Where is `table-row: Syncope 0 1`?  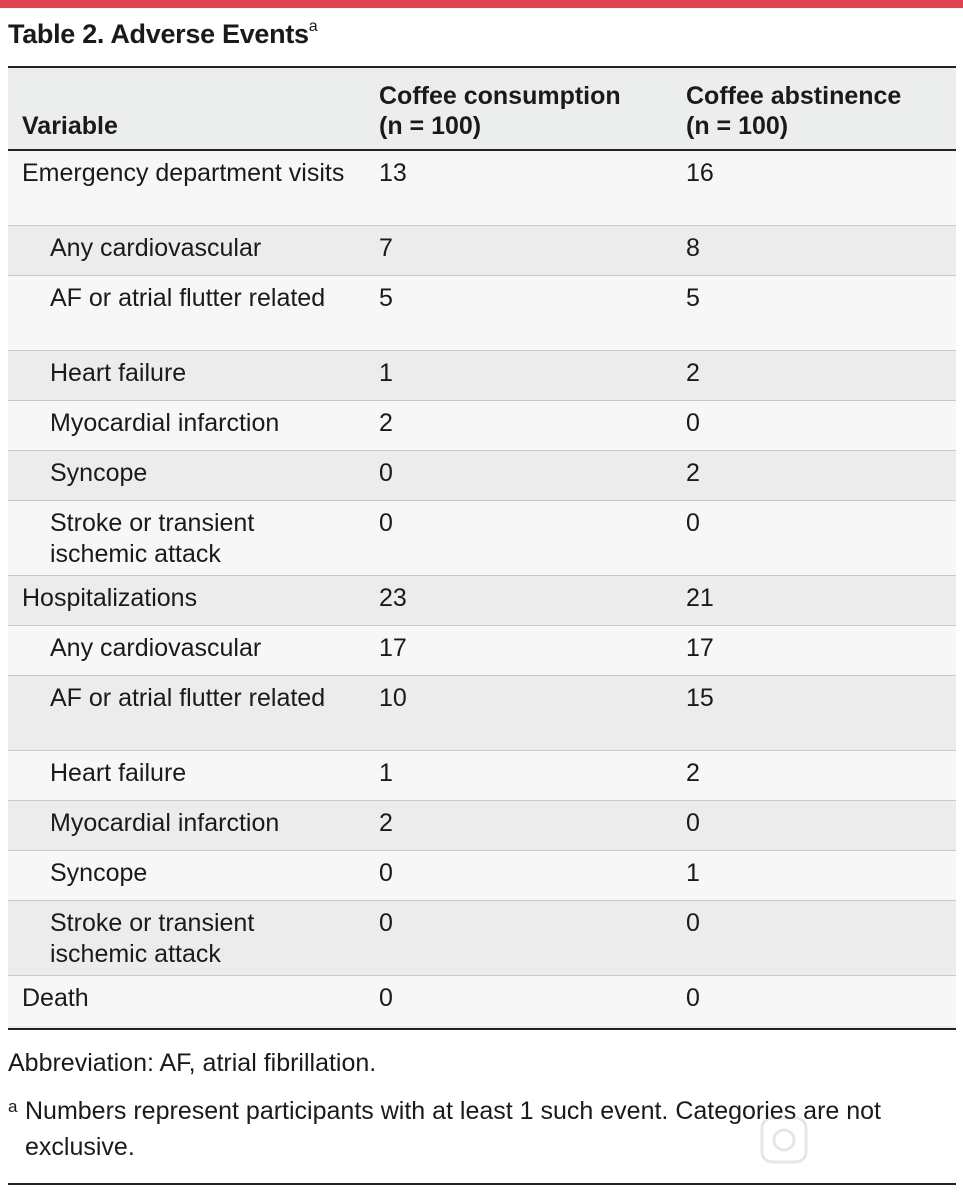 table-row: Syncope 0 1 is located at coordinates (482, 876).